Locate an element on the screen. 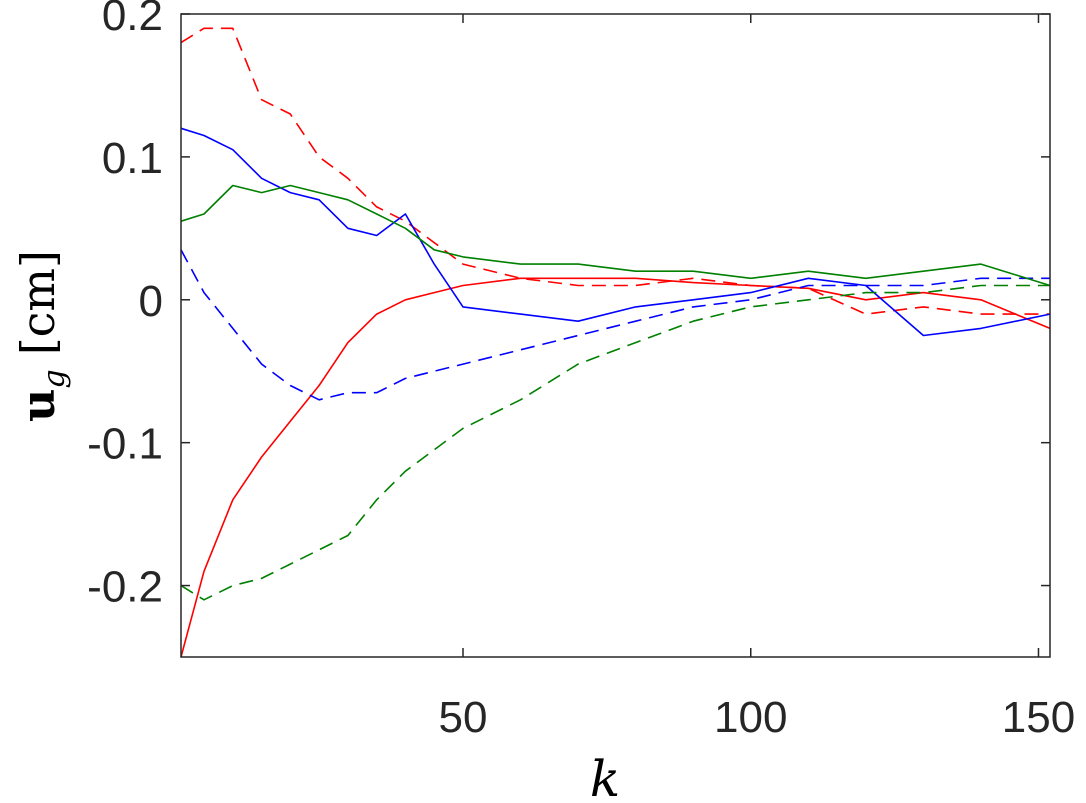 The height and width of the screenshot is (803, 1086). y-tick-label: 0.1 is located at coordinates (132, 158).